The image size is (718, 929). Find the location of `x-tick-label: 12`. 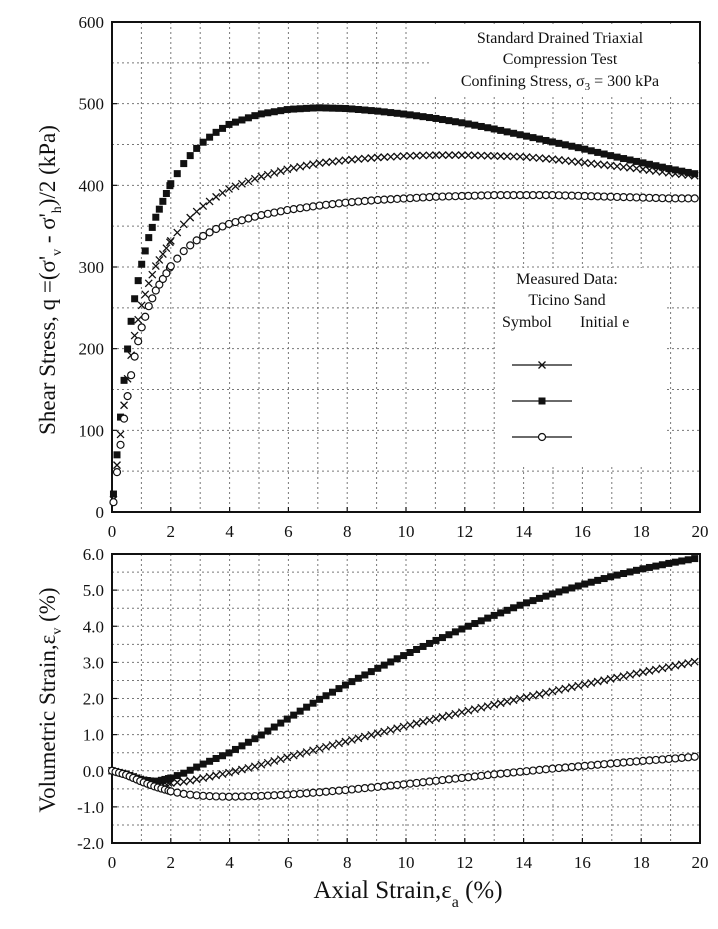

x-tick-label: 12 is located at coordinates (464, 531).